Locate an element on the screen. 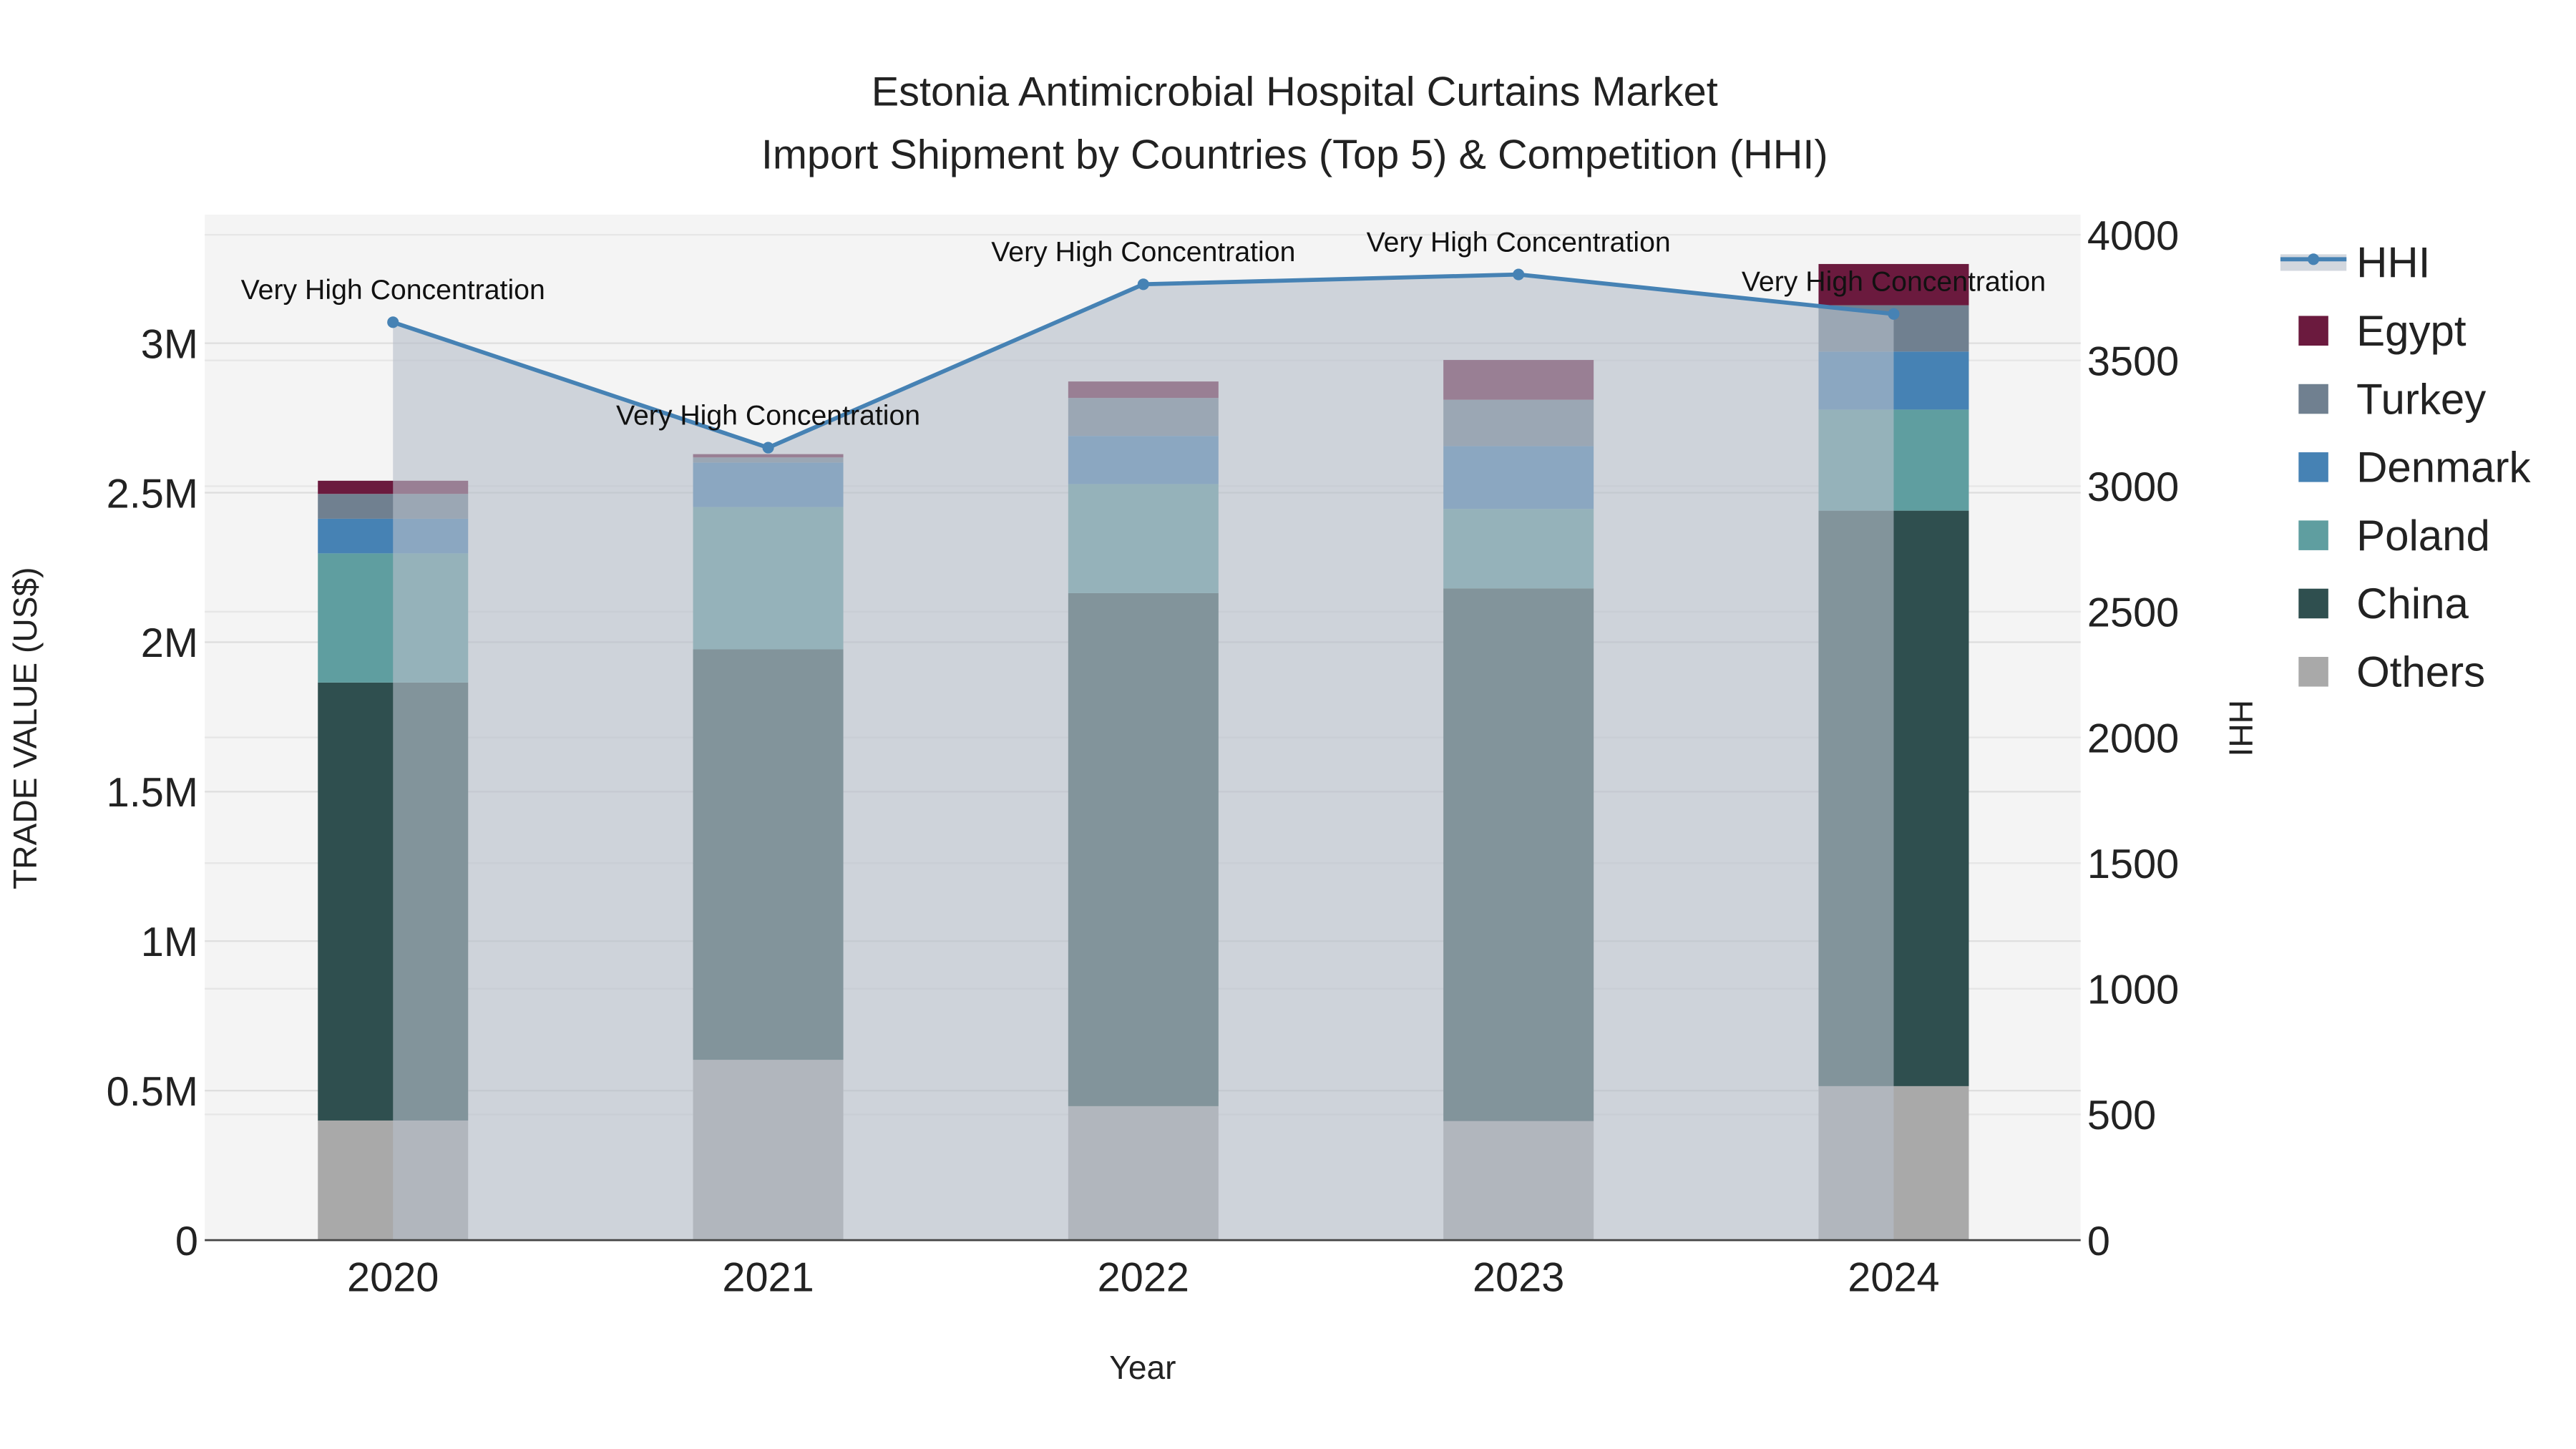  y-tick-label: 0.5M is located at coordinates (152, 1092).